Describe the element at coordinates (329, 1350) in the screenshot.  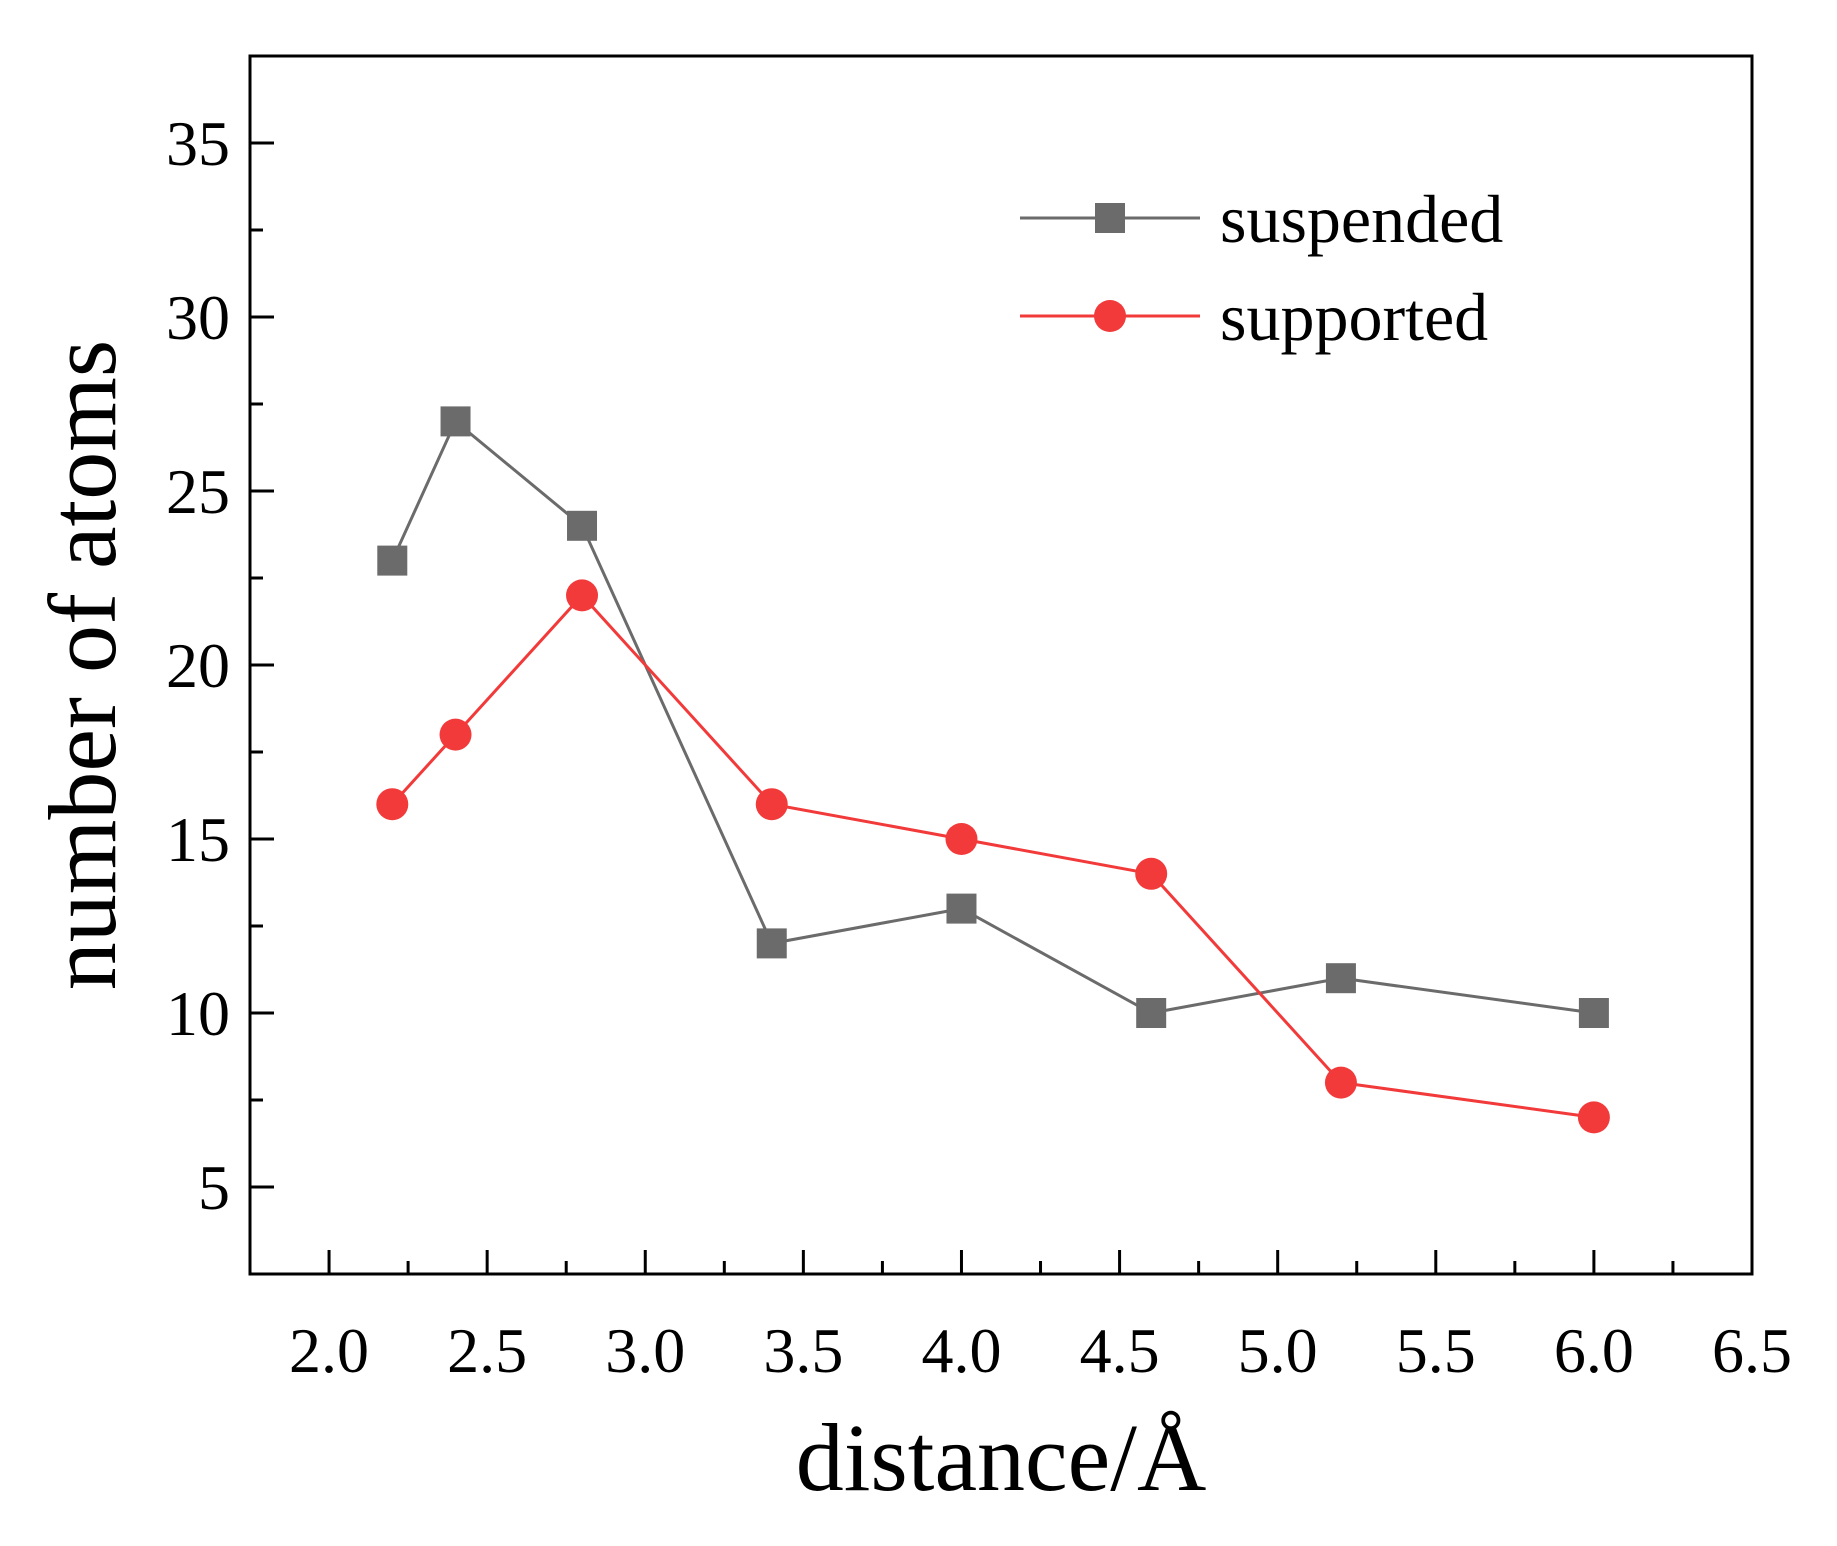
I see `x-tick-label: 2.0` at that location.